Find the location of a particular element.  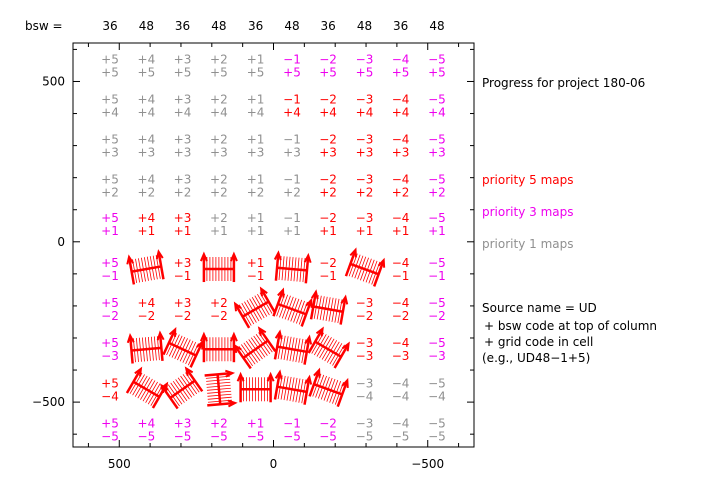

grid-cell: −1+3 is located at coordinates (292, 146).